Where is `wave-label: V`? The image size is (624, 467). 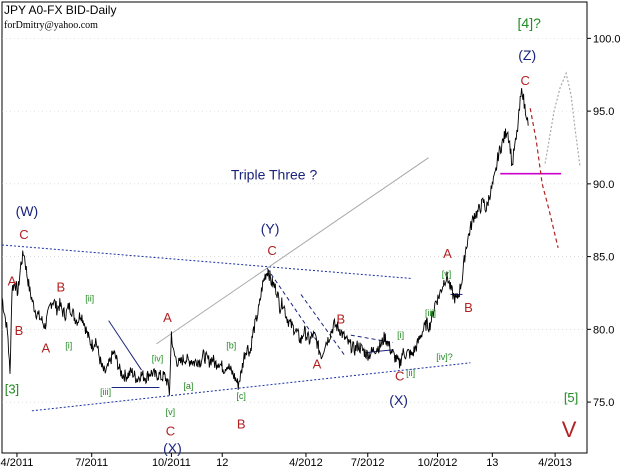
wave-label: V is located at coordinates (569, 429).